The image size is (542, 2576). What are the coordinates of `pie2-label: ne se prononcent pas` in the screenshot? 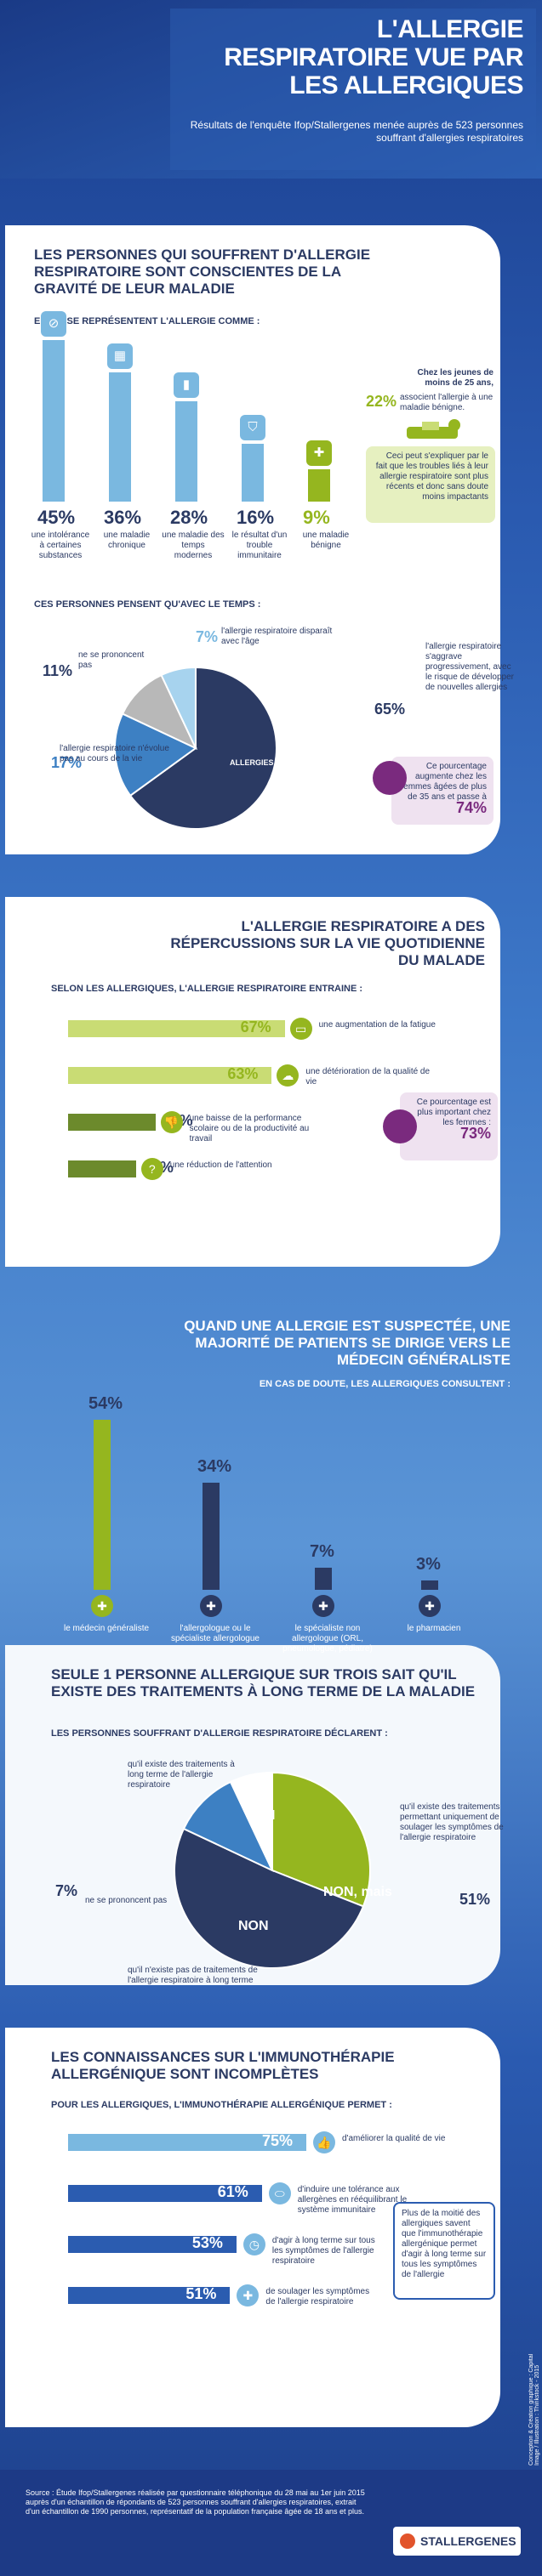 It's located at (127, 1901).